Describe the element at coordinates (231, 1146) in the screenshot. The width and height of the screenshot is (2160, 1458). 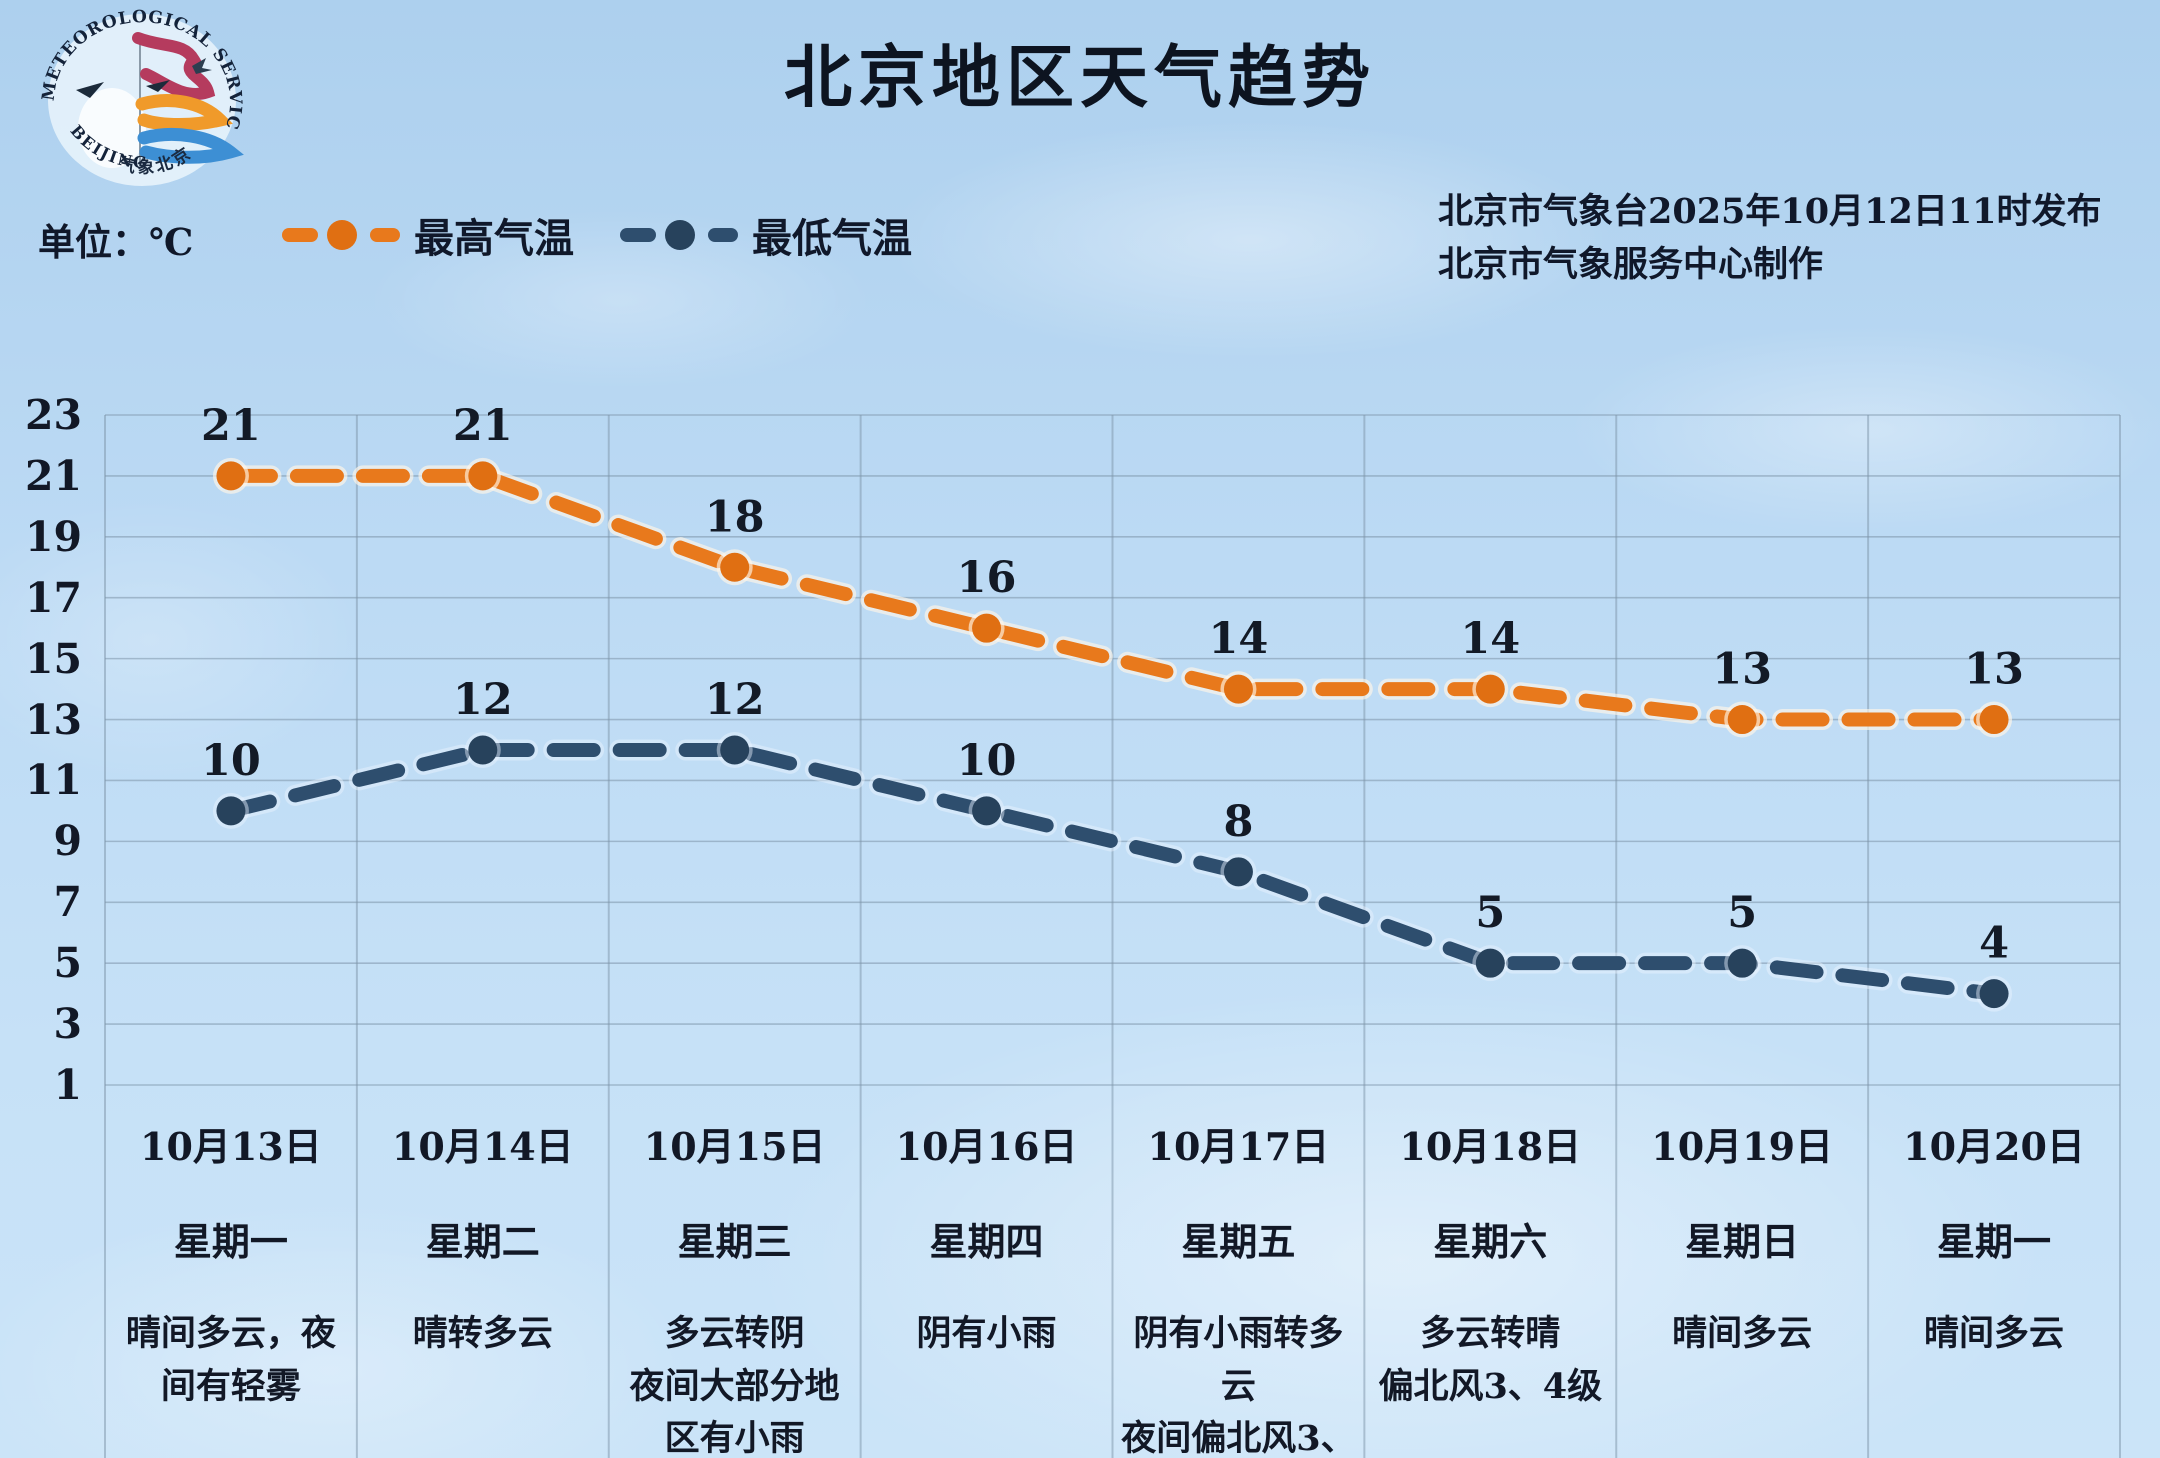
I see `day-date: 10月13日` at that location.